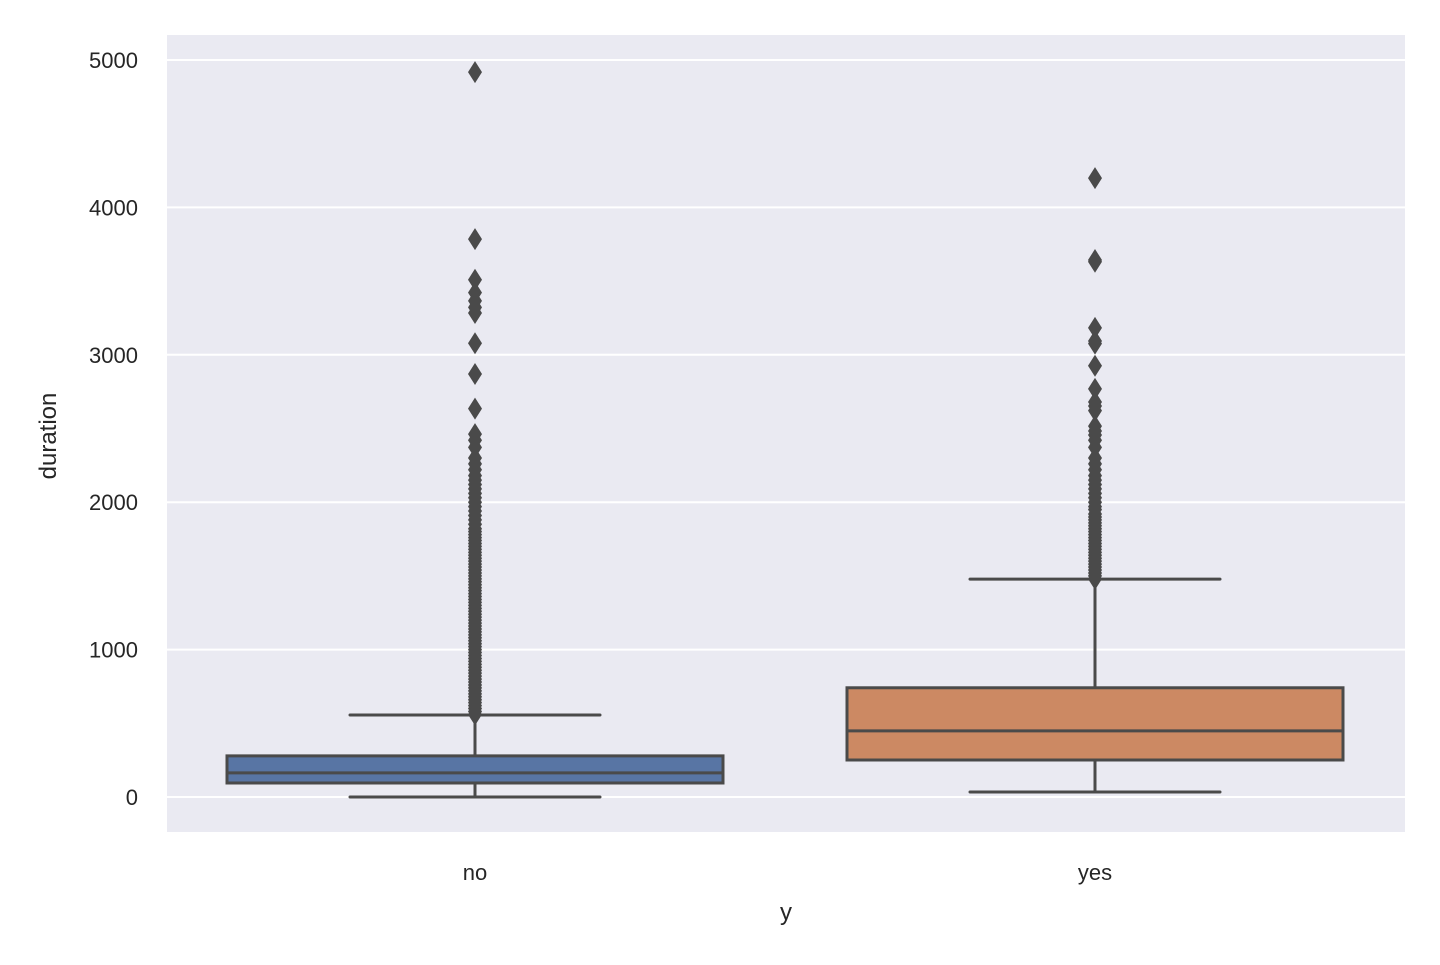 Image resolution: width=1440 pixels, height=965 pixels. I want to click on x-tick-label: yes, so click(1095, 872).